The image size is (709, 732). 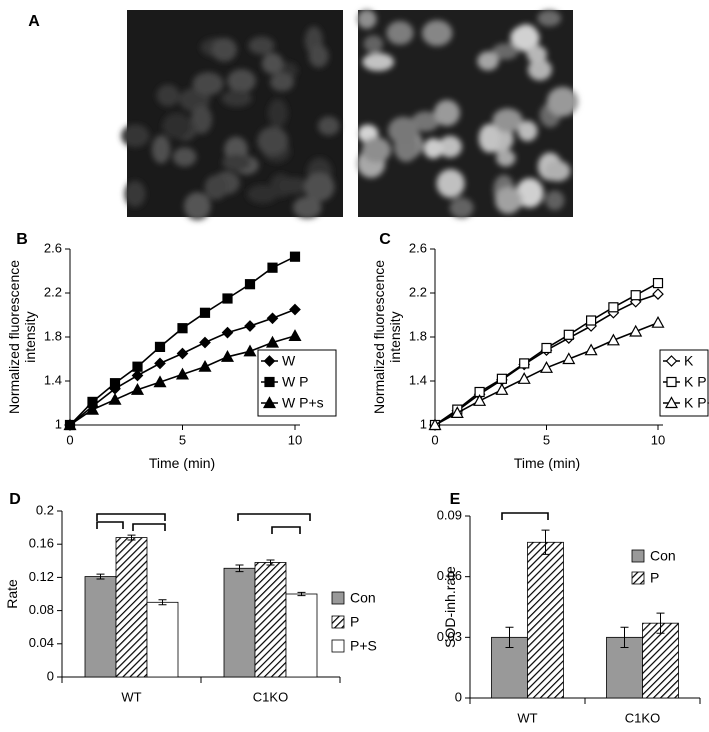 What do you see at coordinates (50, 675) in the screenshot?
I see `y-tick-label: 0` at bounding box center [50, 675].